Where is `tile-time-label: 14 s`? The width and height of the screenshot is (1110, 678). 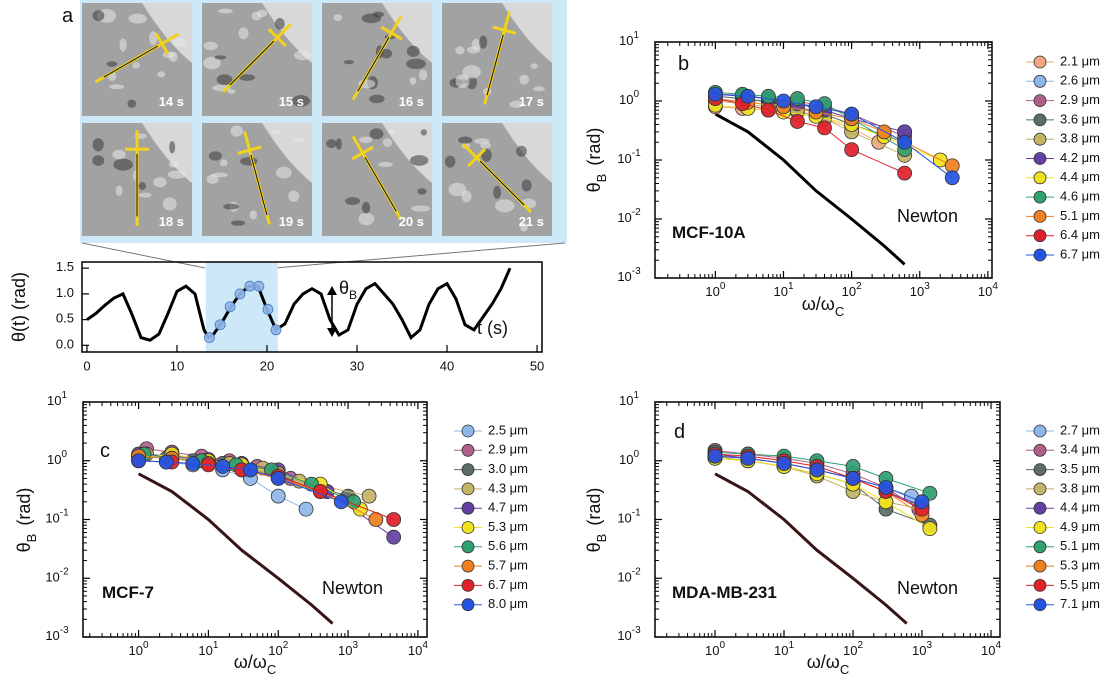
tile-time-label: 14 s is located at coordinates (171, 101).